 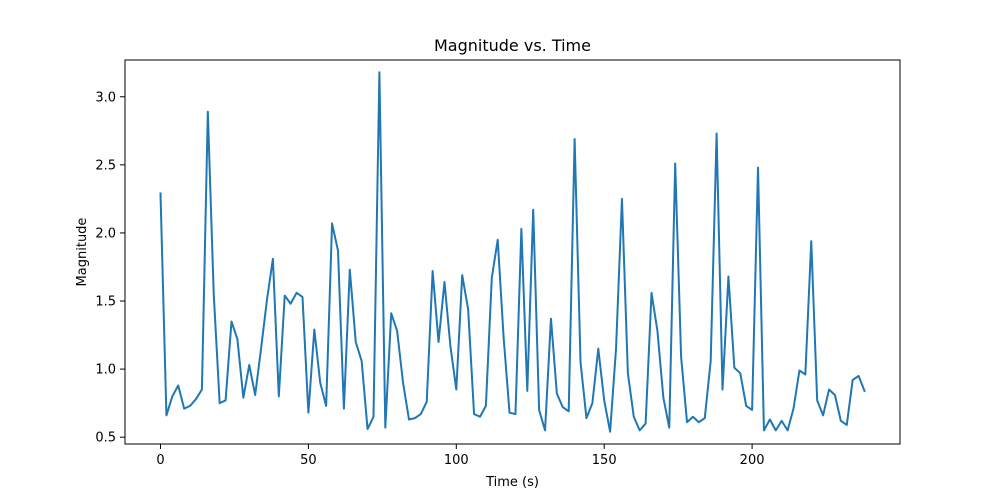 I want to click on y-tick-label: 0.5, so click(x=105, y=438).